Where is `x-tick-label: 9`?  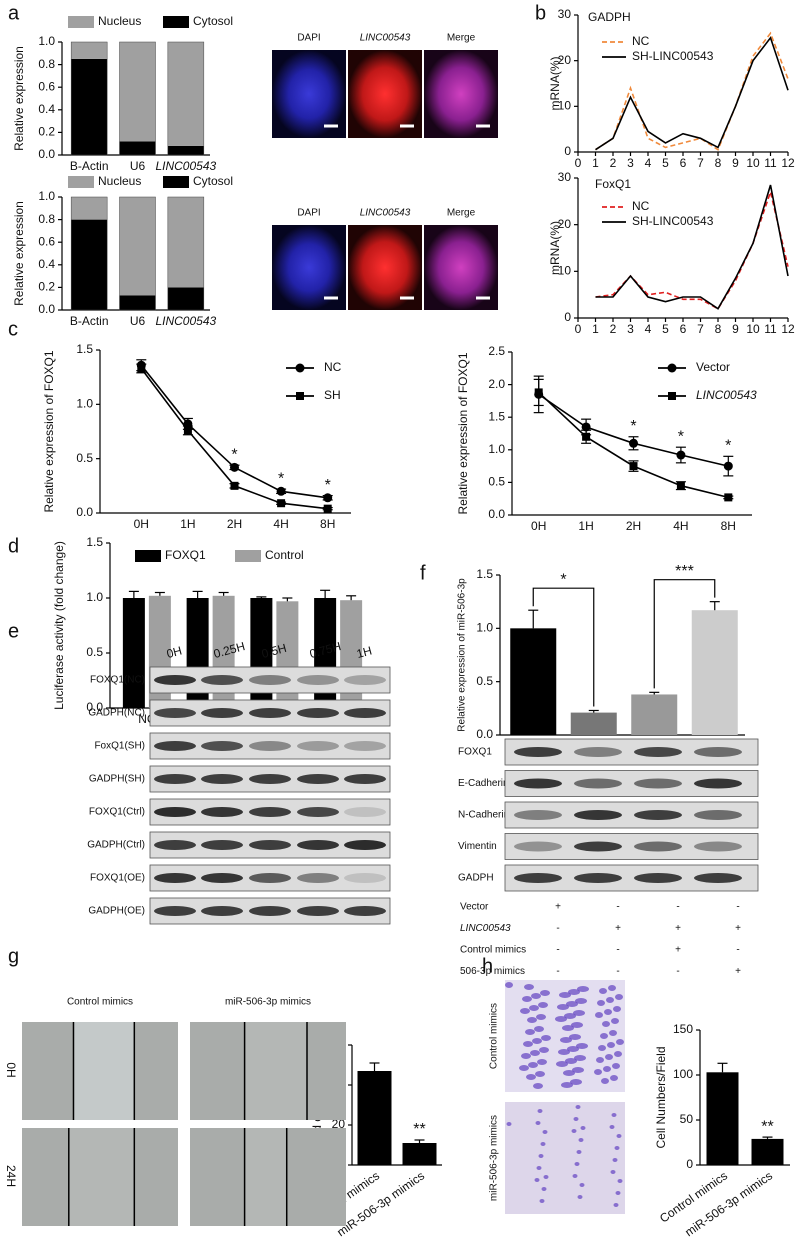
x-tick-label: 9 is located at coordinates (735, 329).